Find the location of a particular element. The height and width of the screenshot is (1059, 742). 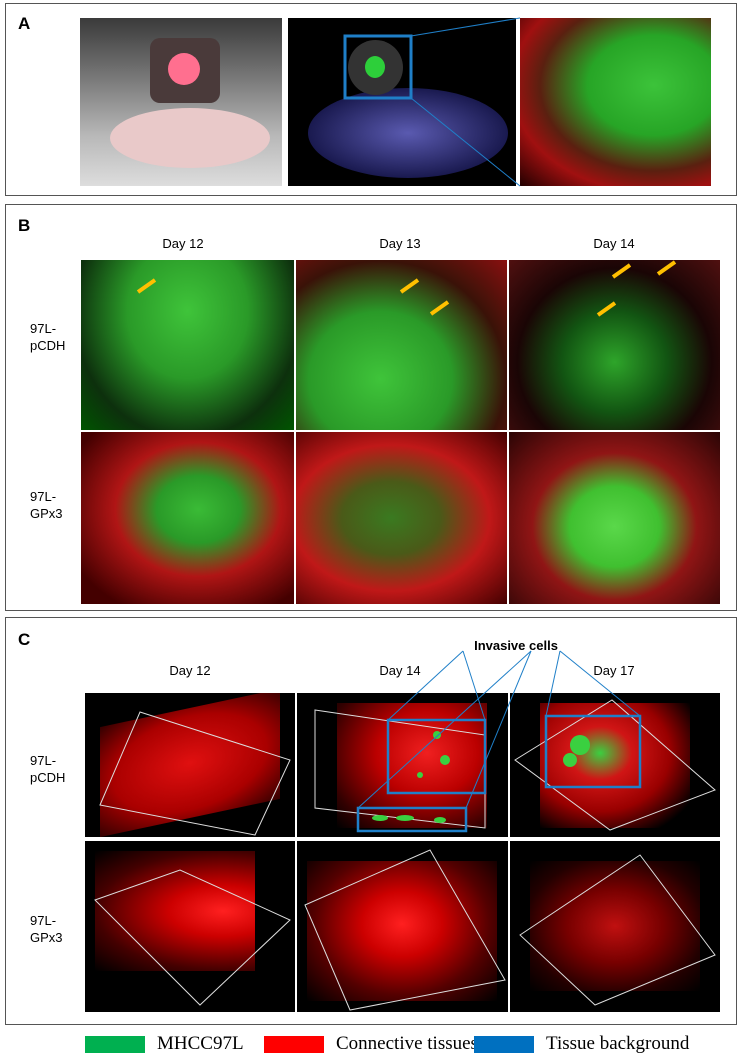

photo-window-closeup is located at coordinates (615, 102).